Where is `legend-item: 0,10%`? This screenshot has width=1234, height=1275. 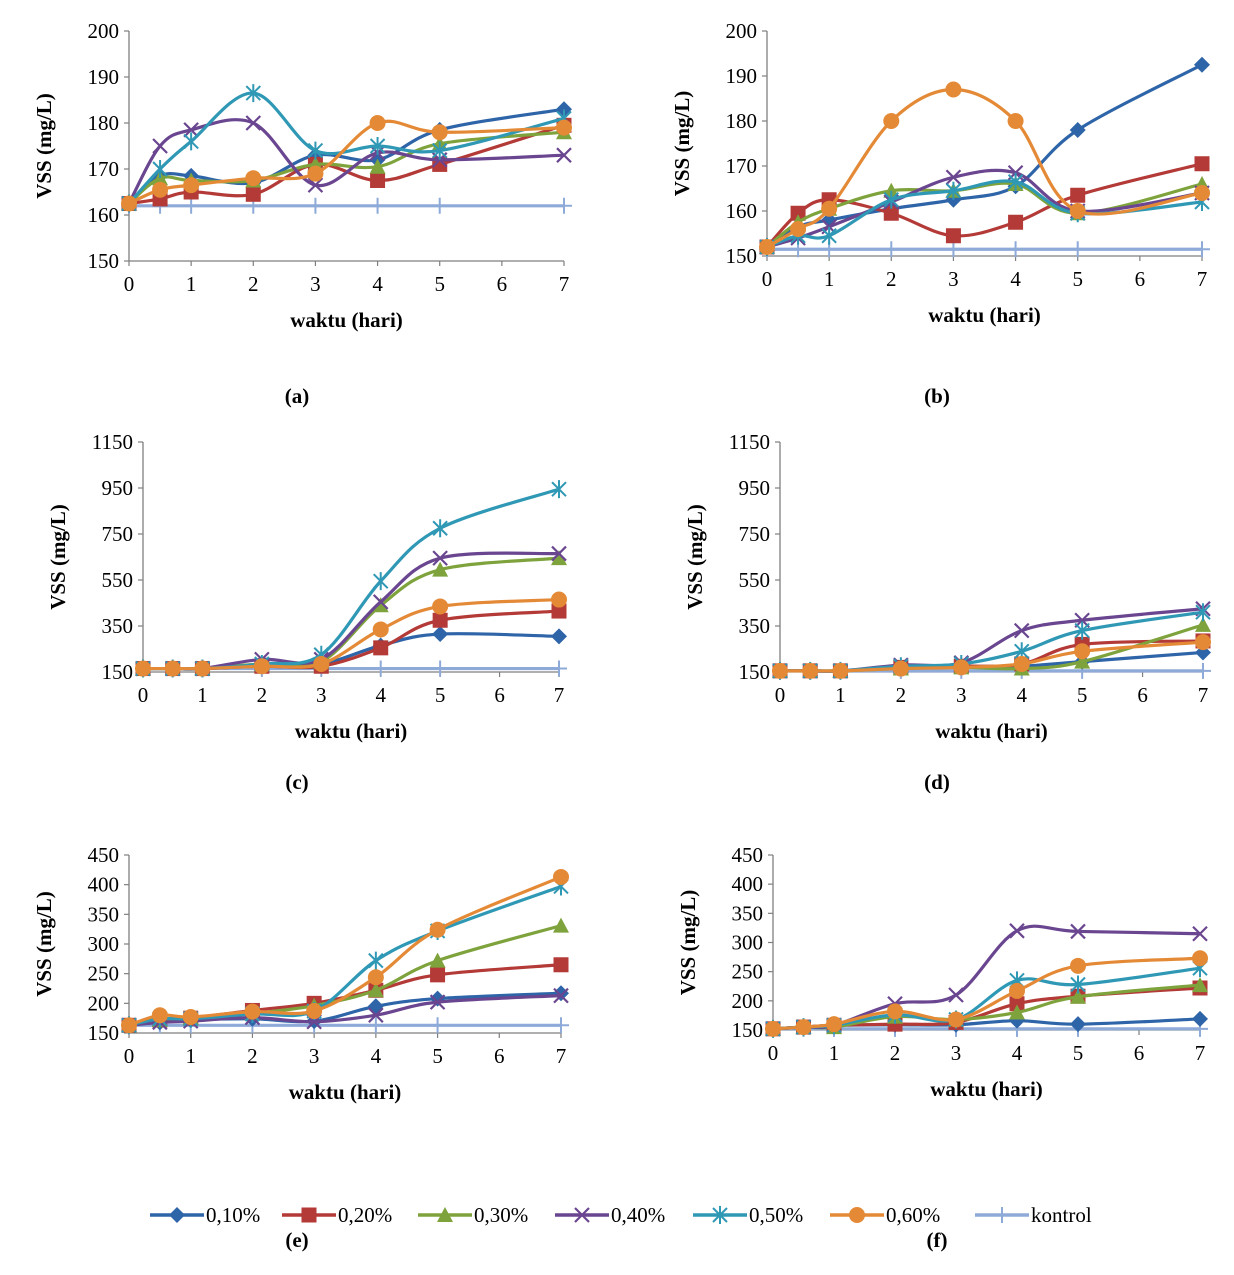
legend-item: 0,10% is located at coordinates (205, 1215).